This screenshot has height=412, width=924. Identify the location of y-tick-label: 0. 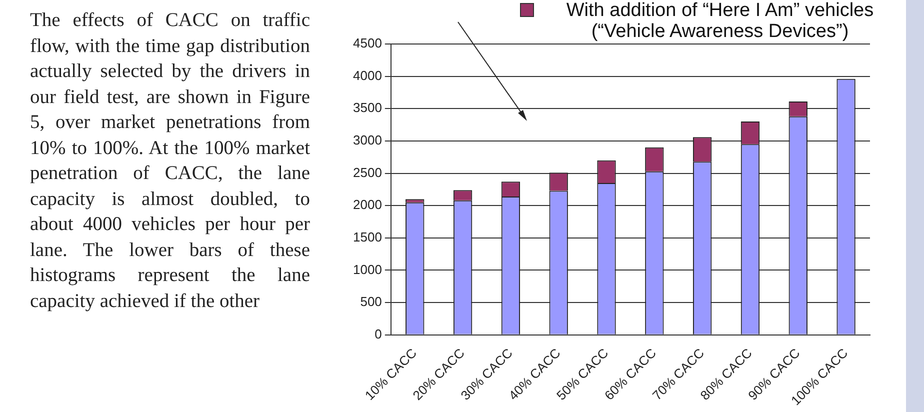
(378, 334).